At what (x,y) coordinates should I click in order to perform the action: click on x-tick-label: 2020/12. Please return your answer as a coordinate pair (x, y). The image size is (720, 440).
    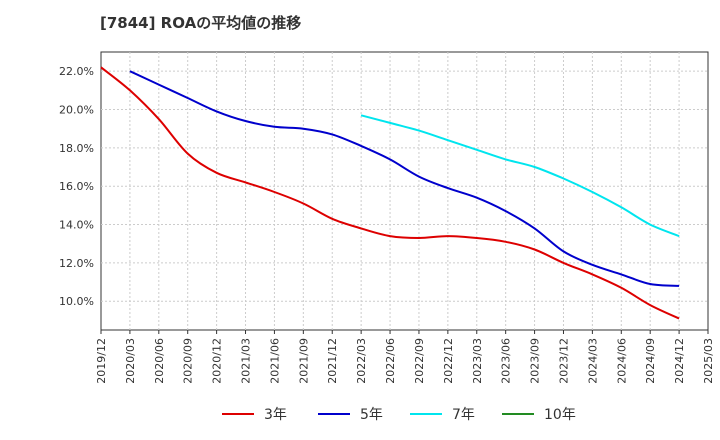
    Looking at the image, I should click on (217, 361).